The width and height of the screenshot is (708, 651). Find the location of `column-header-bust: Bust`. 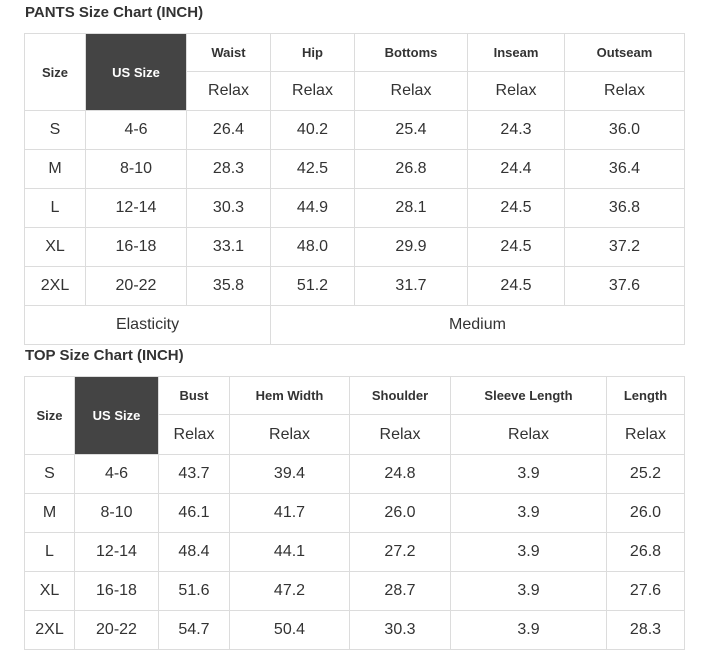

column-header-bust: Bust is located at coordinates (194, 395).